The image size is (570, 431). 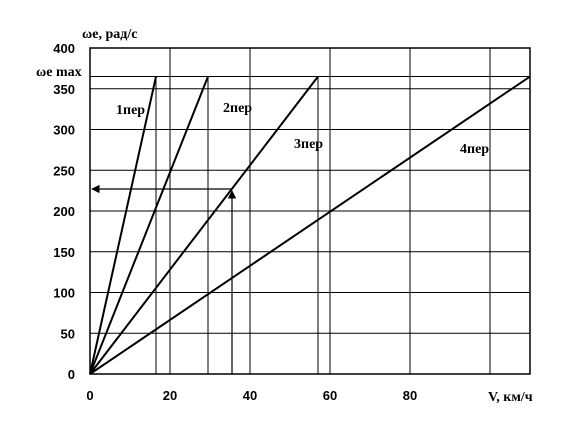 What do you see at coordinates (64, 170) in the screenshot?
I see `y-tick-label: 250` at bounding box center [64, 170].